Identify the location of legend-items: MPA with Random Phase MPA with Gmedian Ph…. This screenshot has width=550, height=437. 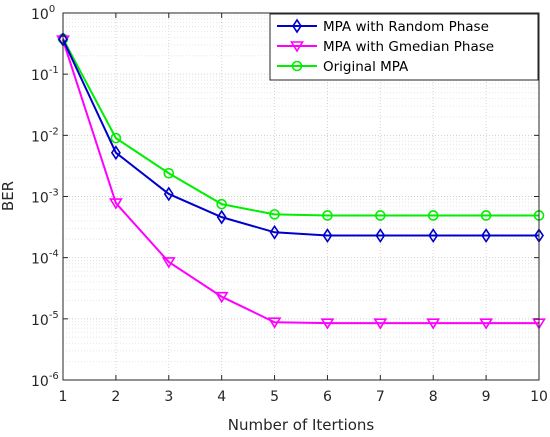
(385, 46).